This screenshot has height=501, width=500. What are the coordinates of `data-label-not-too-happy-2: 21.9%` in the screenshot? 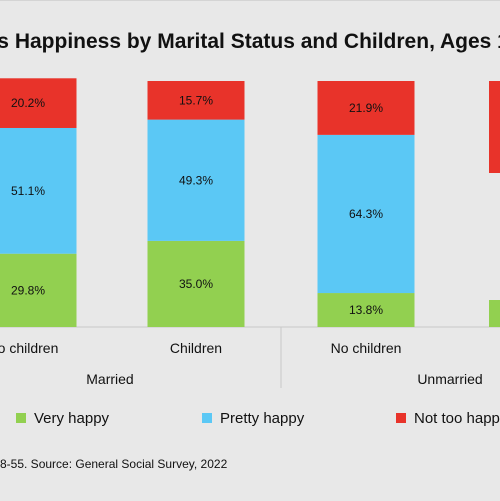 It's located at (366, 108).